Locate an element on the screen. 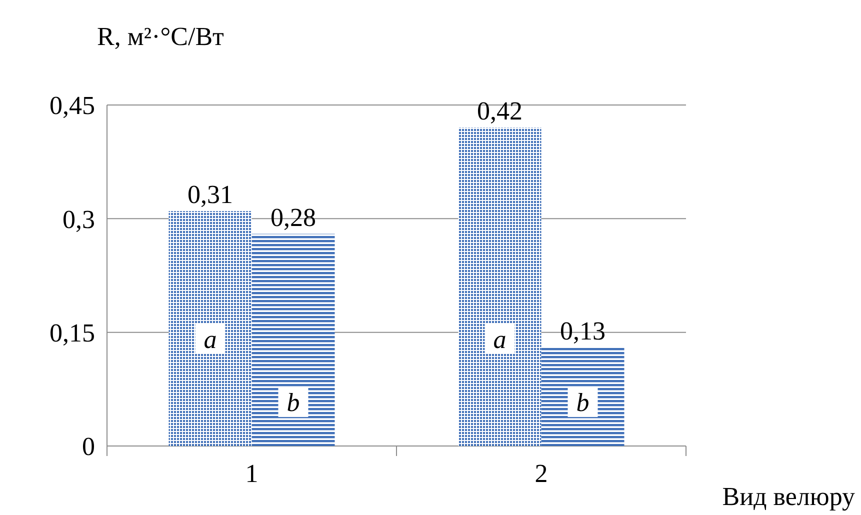 This screenshot has width=861, height=515. y-tick-label: 0,45 is located at coordinates (72, 105).